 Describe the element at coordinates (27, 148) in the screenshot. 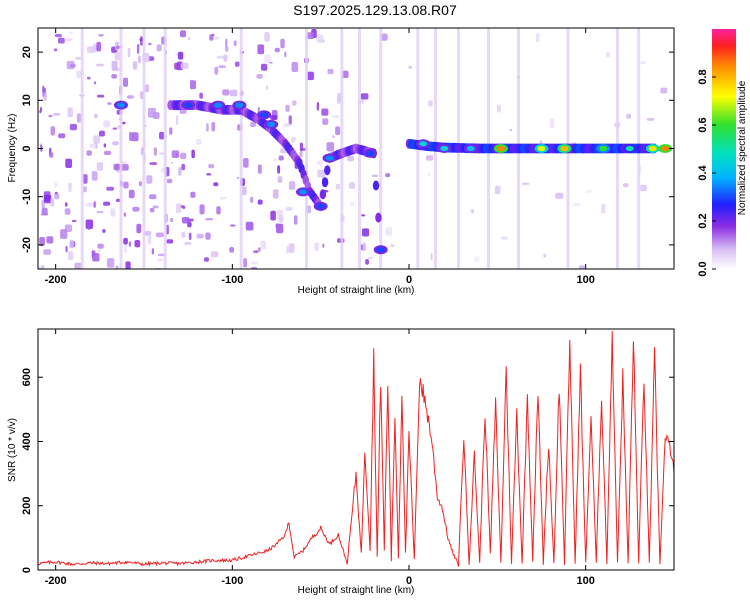

I see `spectrogram-y-tick-label: 0` at that location.